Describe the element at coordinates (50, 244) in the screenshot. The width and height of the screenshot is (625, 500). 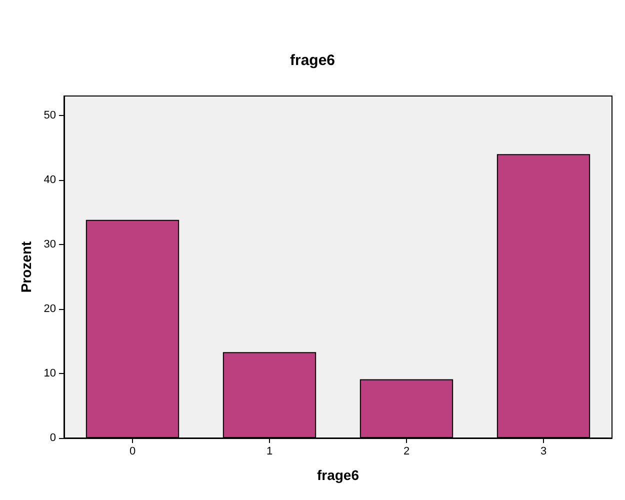
I see `y-tick-label: 30` at that location.